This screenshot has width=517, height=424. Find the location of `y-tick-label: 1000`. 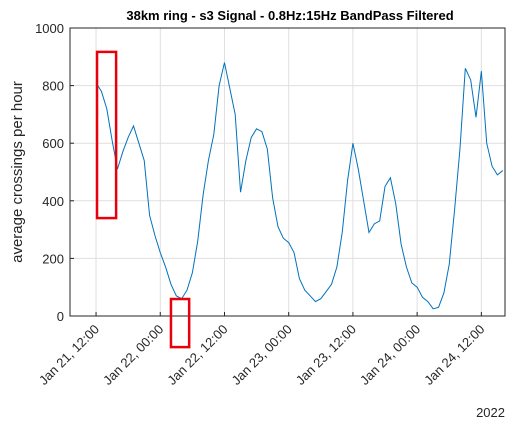

y-tick-label: 1000 is located at coordinates (49, 28).